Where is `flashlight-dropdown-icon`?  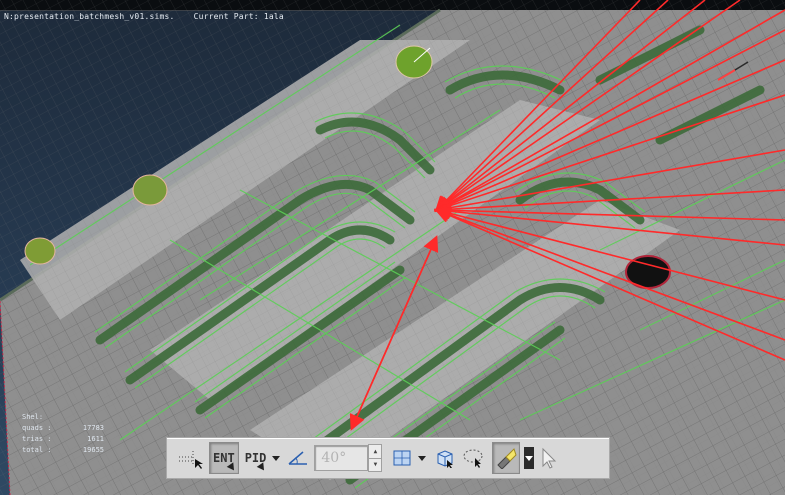
flashlight-dropdown-icon is located at coordinates (529, 458).